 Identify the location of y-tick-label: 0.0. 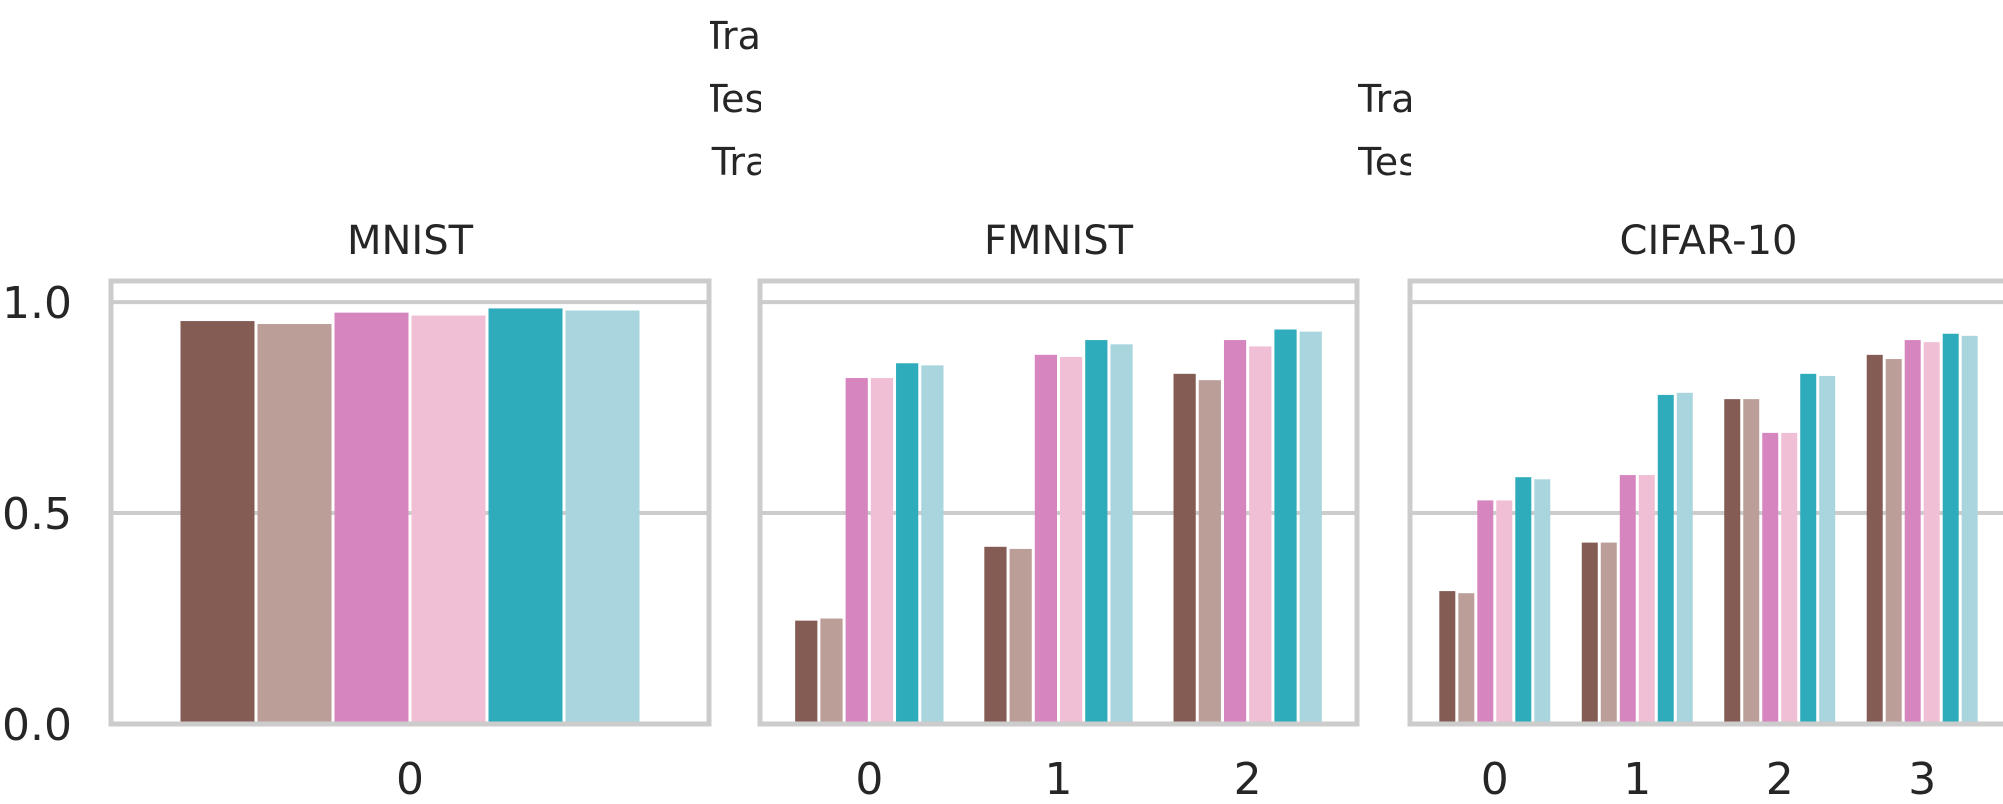
(37, 725).